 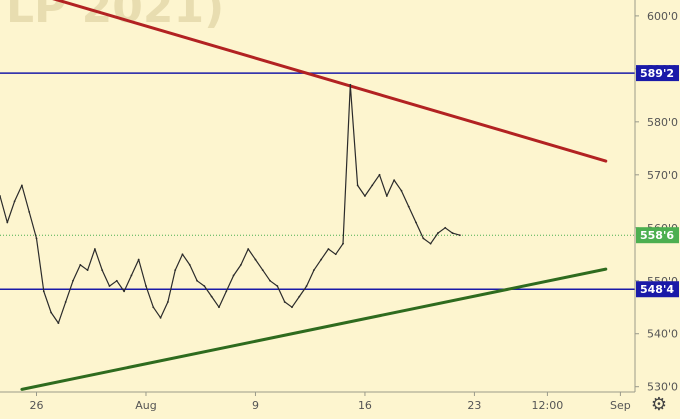 What do you see at coordinates (255, 405) in the screenshot?
I see `x-tick-label: 9` at bounding box center [255, 405].